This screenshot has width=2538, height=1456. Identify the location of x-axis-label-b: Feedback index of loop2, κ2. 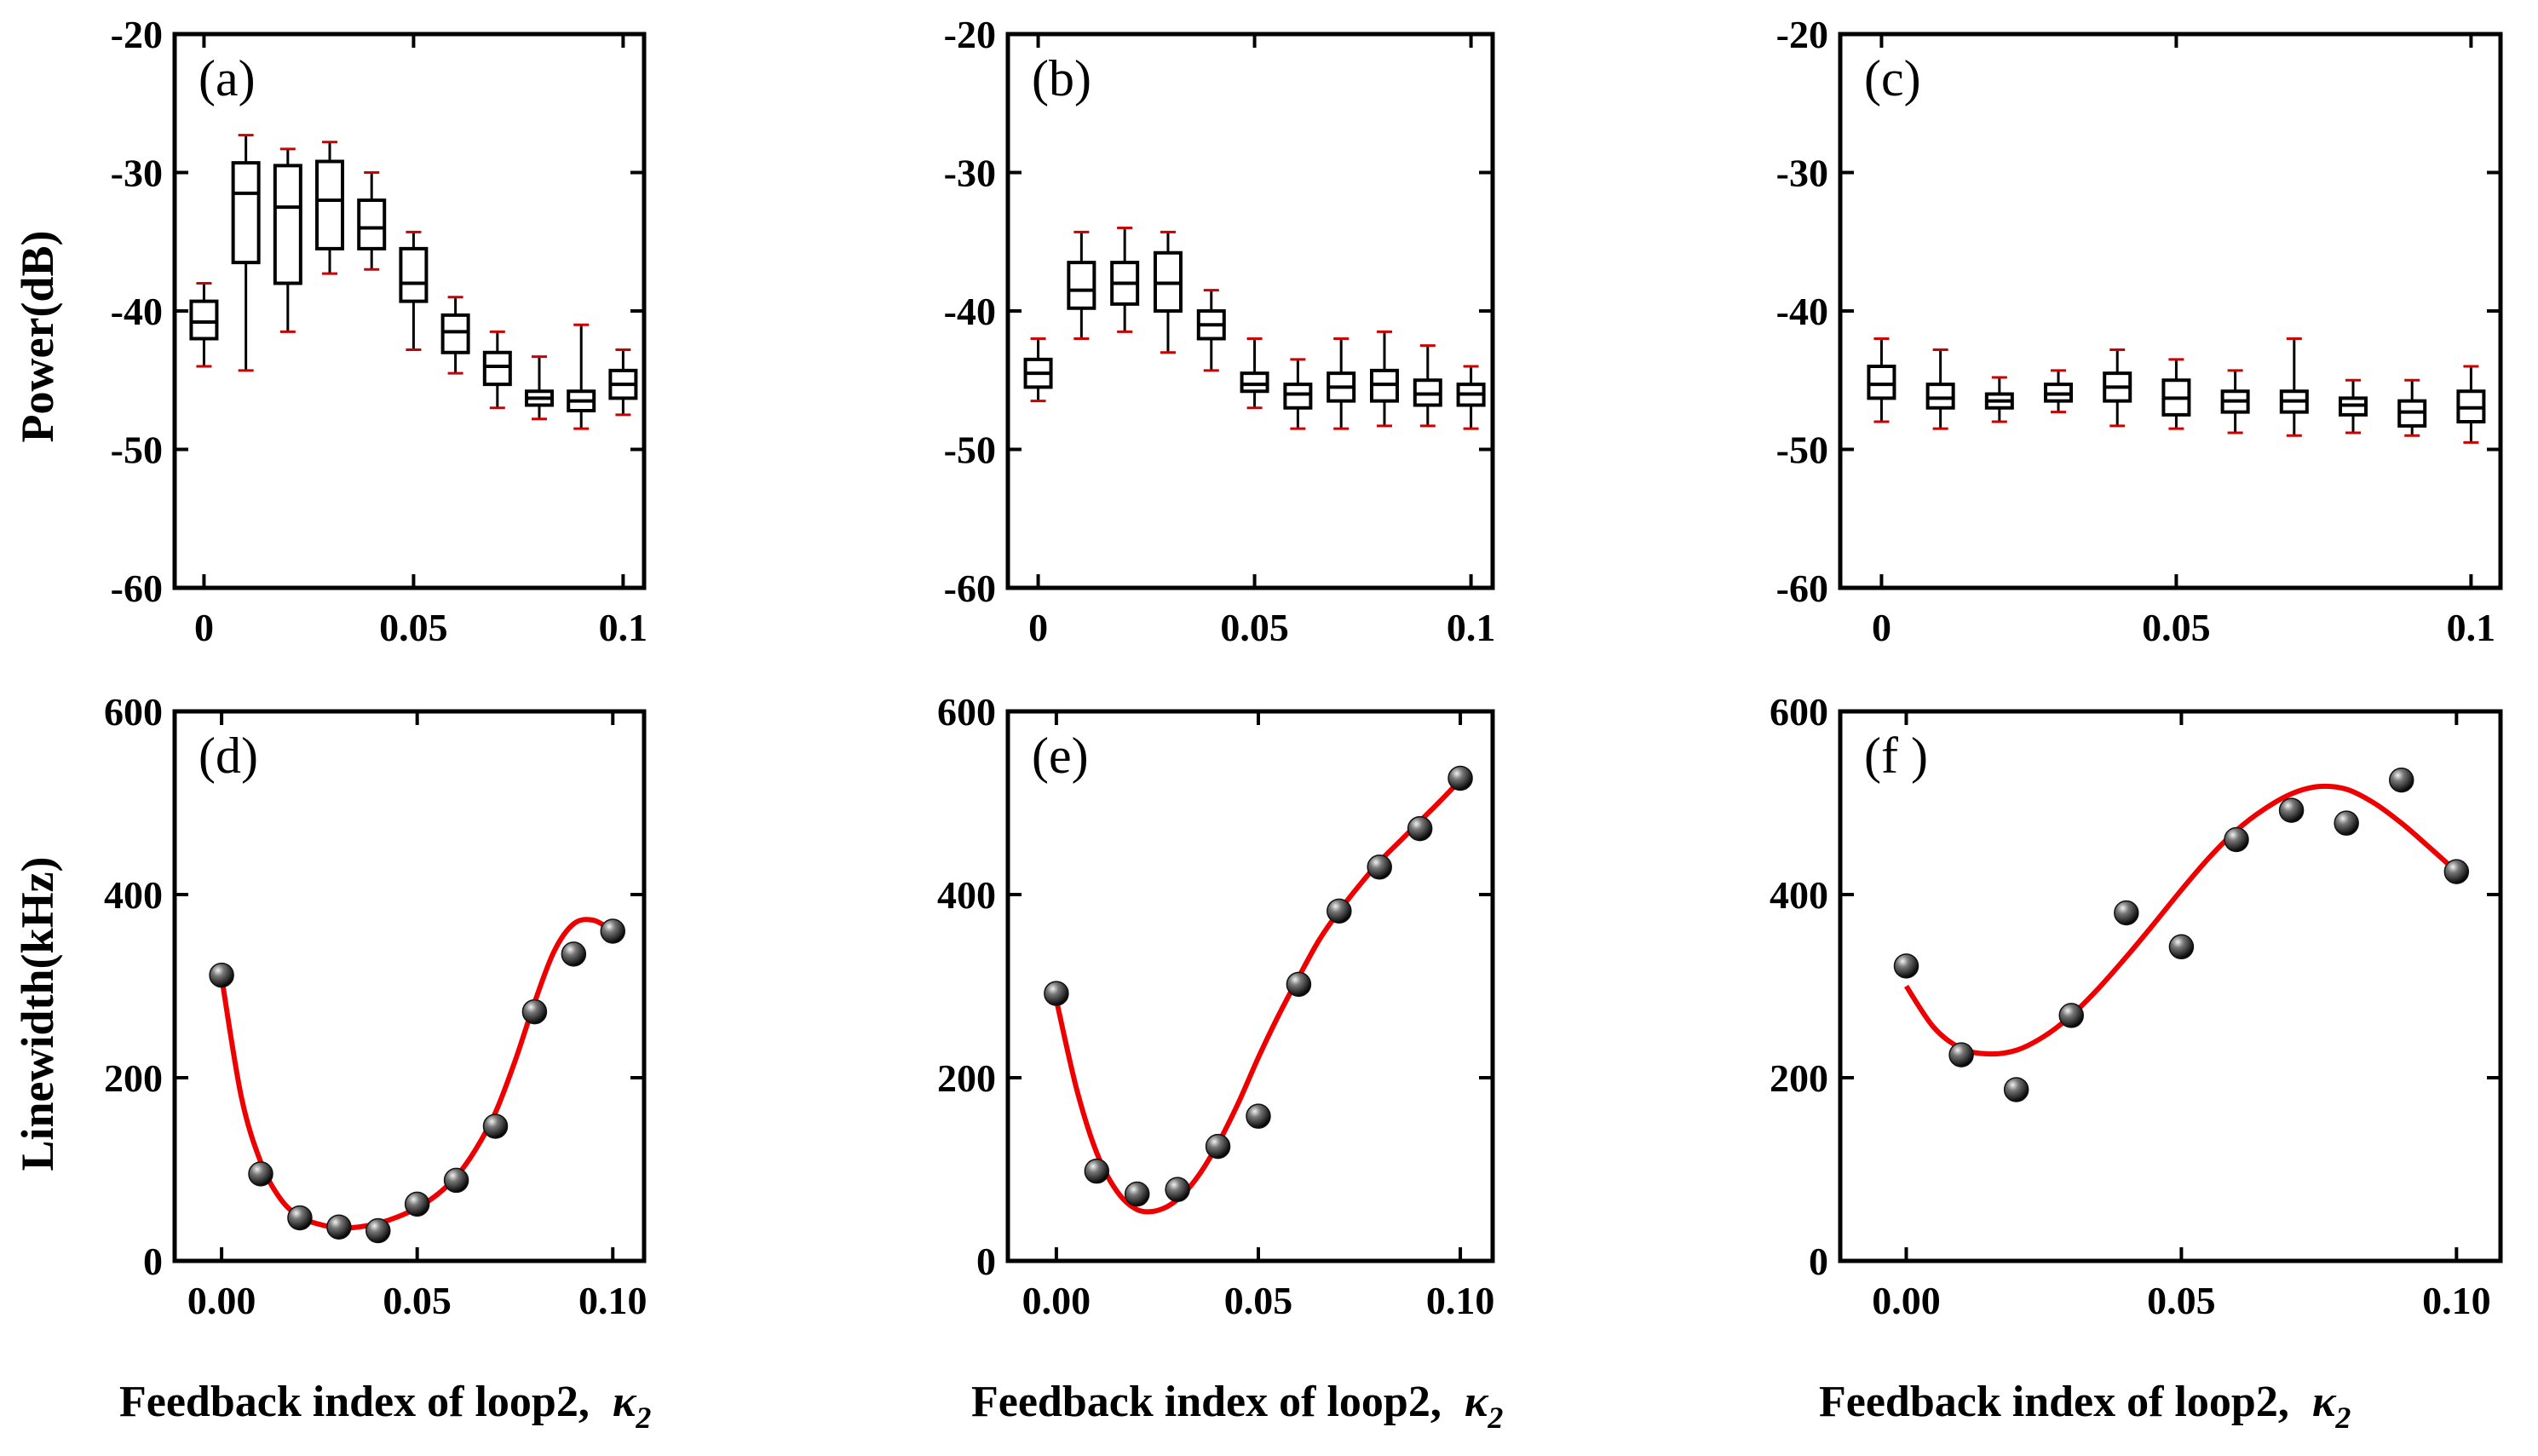
(1237, 1407).